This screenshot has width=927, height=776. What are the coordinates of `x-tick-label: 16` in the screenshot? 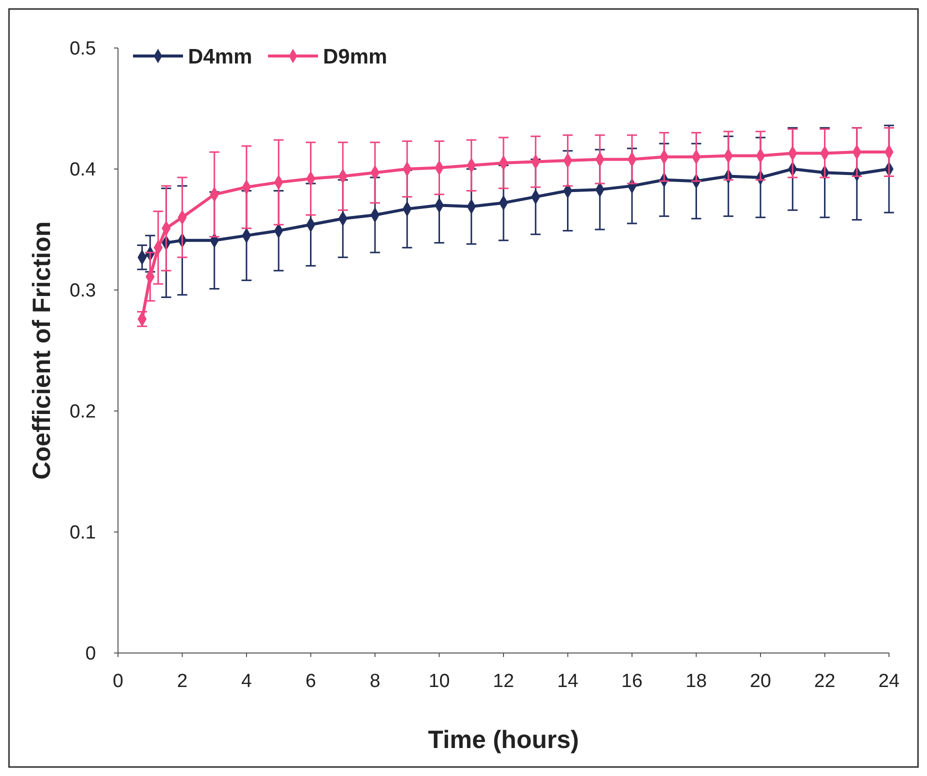 It's located at (632, 681).